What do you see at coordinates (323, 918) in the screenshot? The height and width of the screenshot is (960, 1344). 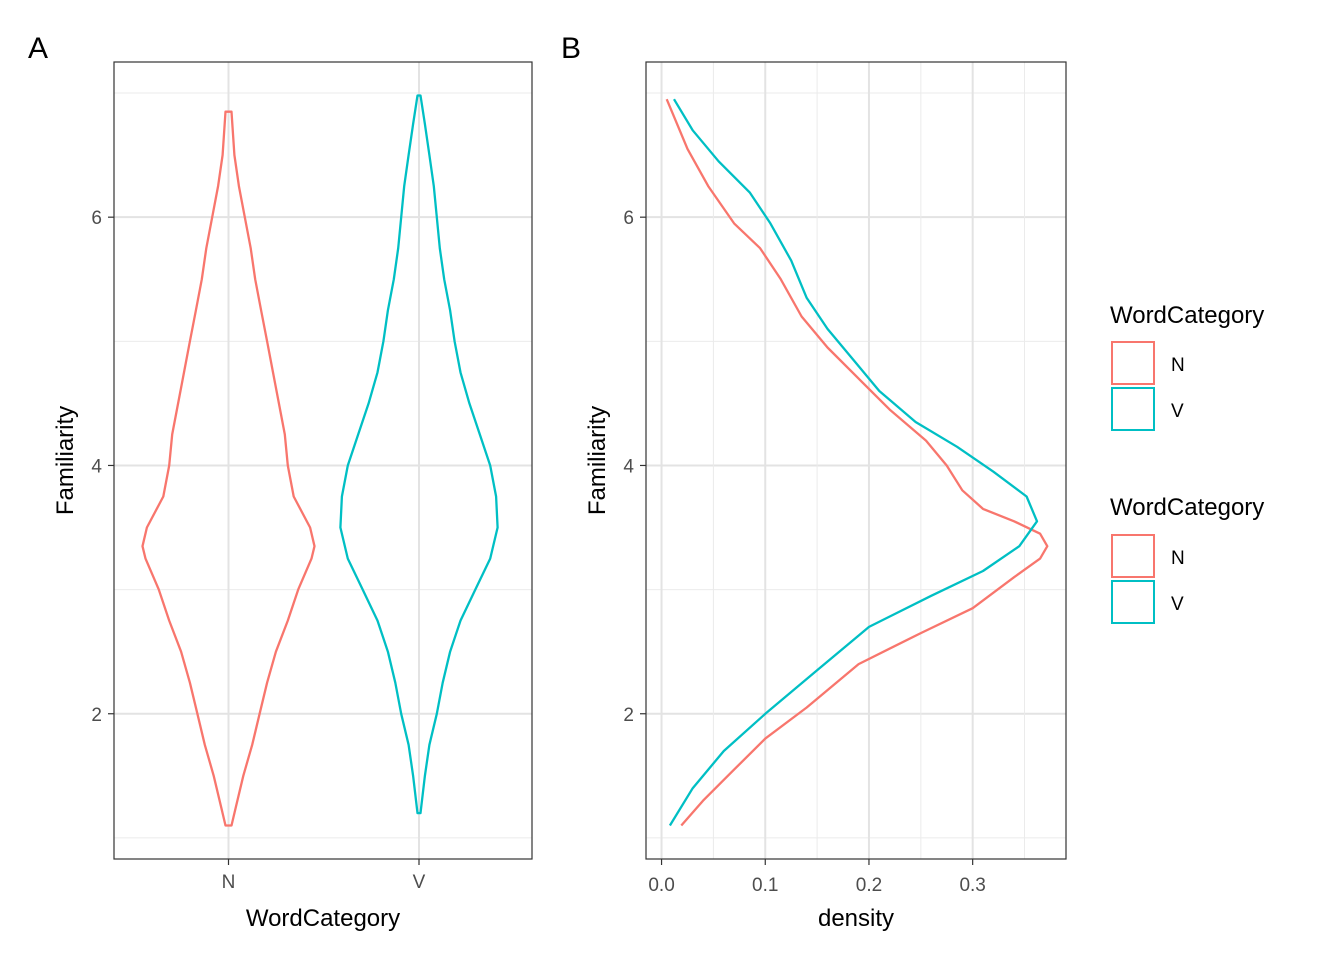 I see `panel-a-x-axis-title: WordCategory` at bounding box center [323, 918].